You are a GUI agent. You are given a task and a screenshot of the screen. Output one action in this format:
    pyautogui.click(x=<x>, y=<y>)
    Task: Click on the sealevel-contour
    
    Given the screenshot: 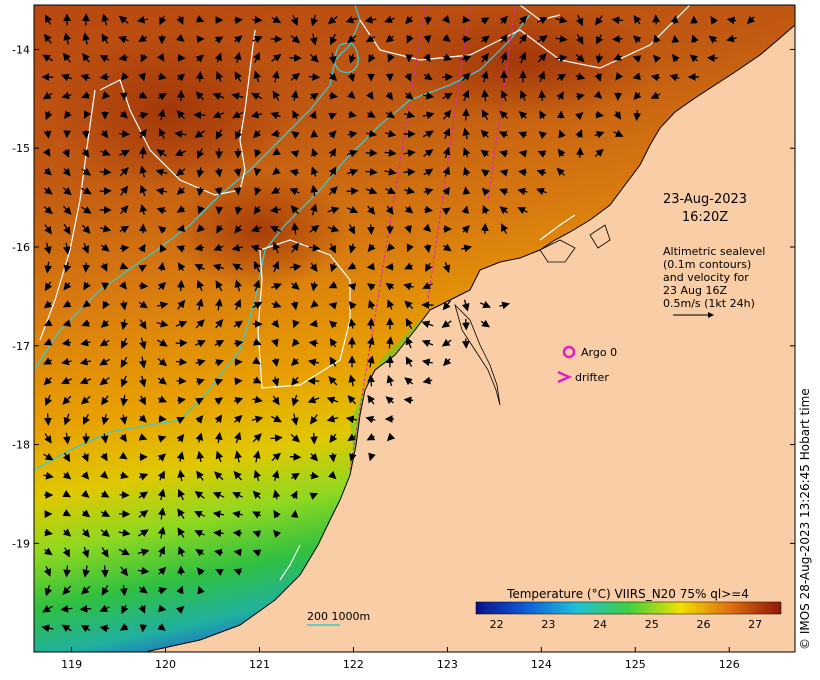 What is the action you would take?
    pyautogui.click(x=557, y=227)
    